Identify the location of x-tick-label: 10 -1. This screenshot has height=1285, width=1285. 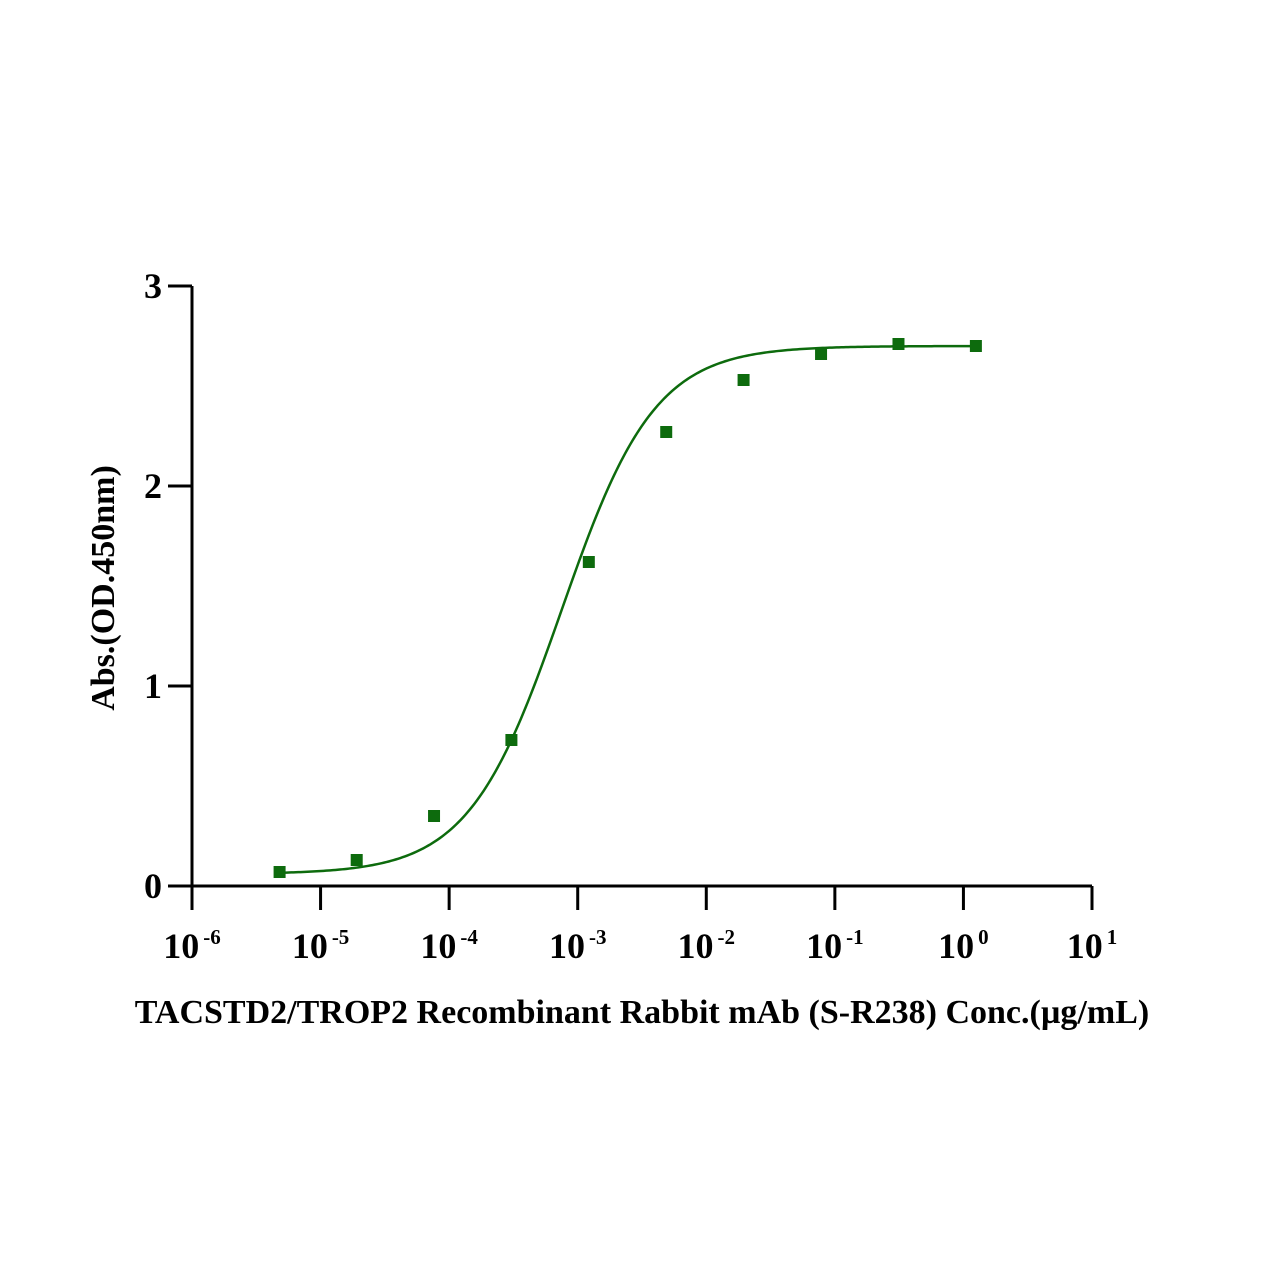
(835, 945).